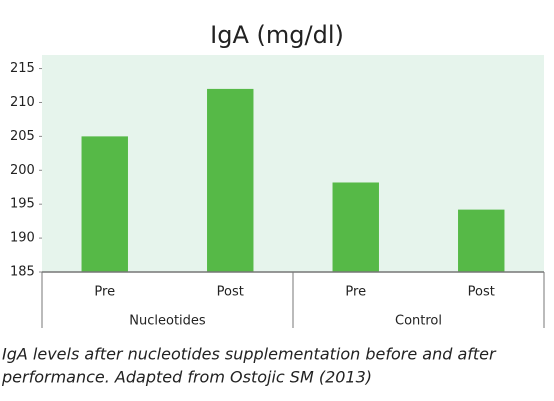 This screenshot has width=554, height=401. Describe the element at coordinates (418, 321) in the screenshot. I see `group-label: Control` at that location.